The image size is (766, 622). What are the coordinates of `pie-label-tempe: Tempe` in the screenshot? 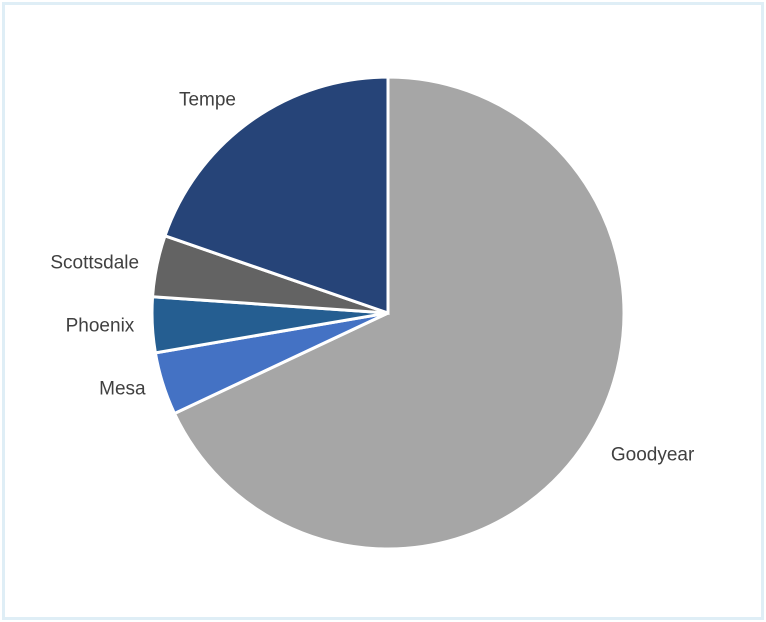 It's located at (207, 100).